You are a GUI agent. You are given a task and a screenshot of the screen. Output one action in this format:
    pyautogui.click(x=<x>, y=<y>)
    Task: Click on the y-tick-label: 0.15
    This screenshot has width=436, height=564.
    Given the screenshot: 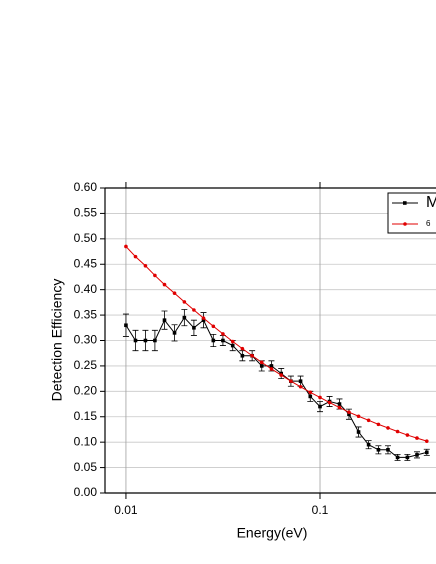 What is the action you would take?
    pyautogui.click(x=86, y=416)
    